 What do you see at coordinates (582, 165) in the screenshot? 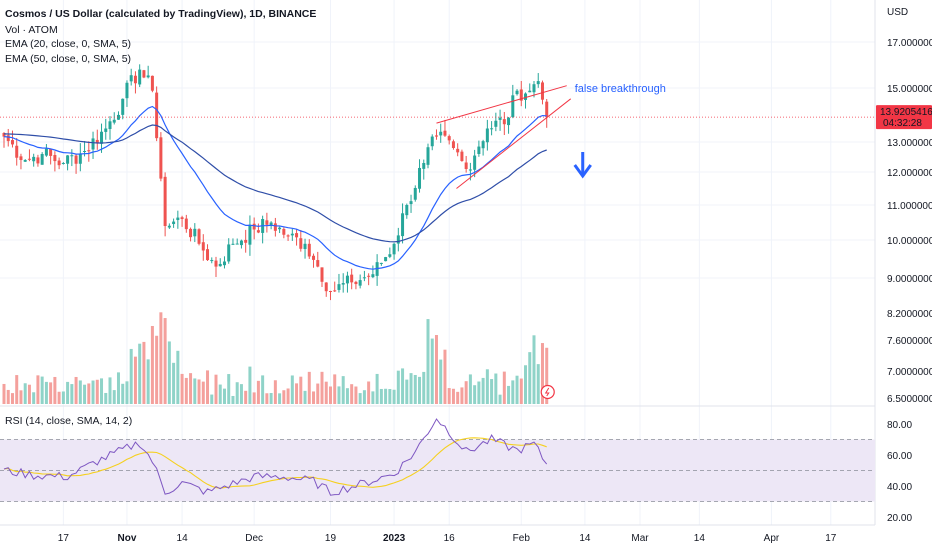
I see `down-arrow-icon` at bounding box center [582, 165].